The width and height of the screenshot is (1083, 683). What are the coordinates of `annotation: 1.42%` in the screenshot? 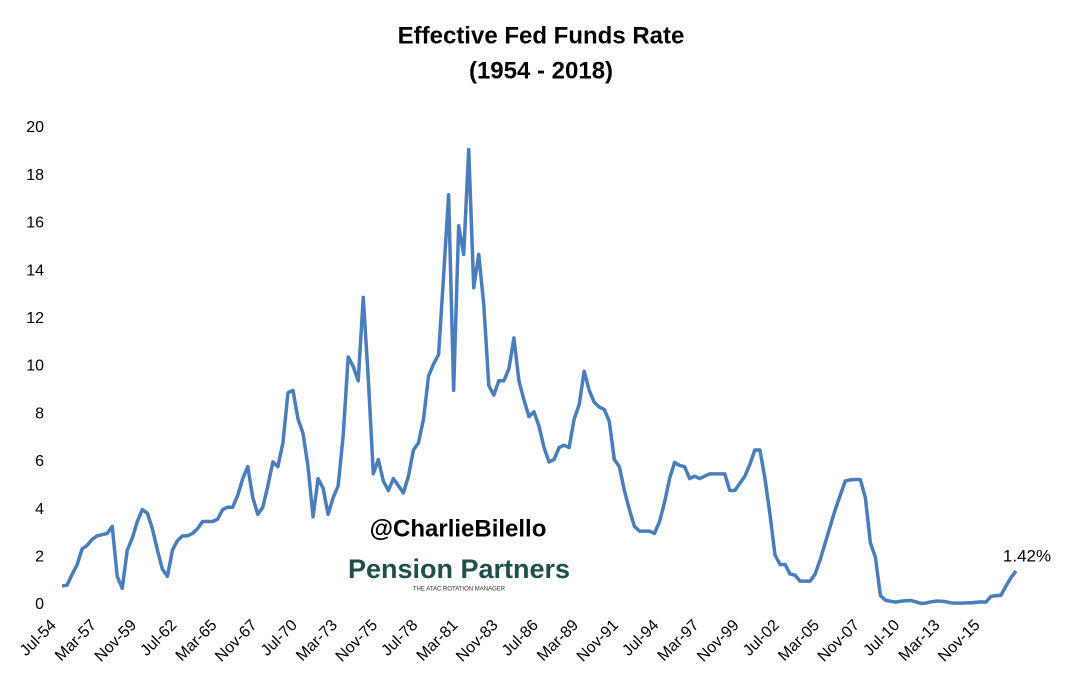 It's located at (1027, 555).